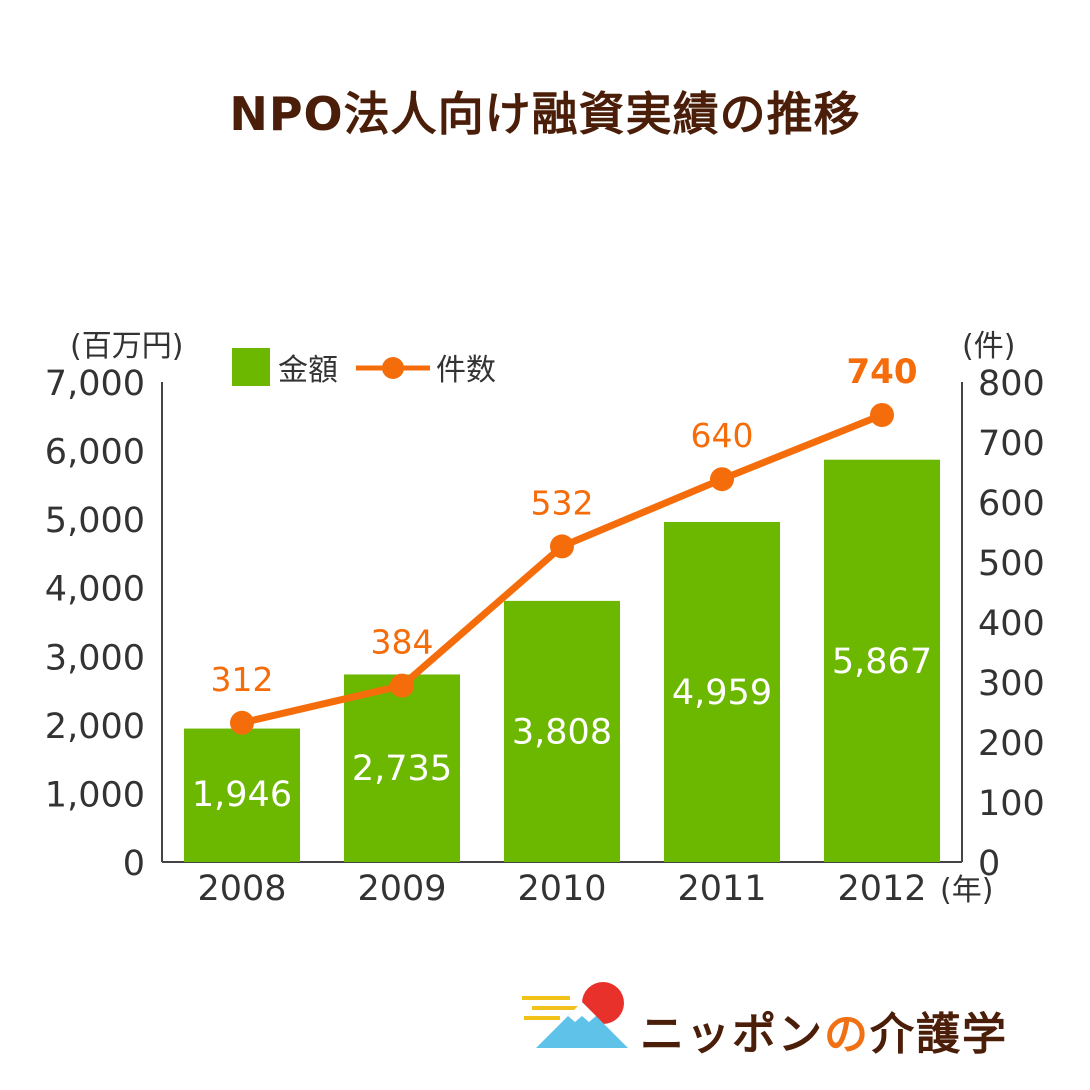  Describe the element at coordinates (882, 372) in the screenshot. I see `line-value-label: 740` at that location.